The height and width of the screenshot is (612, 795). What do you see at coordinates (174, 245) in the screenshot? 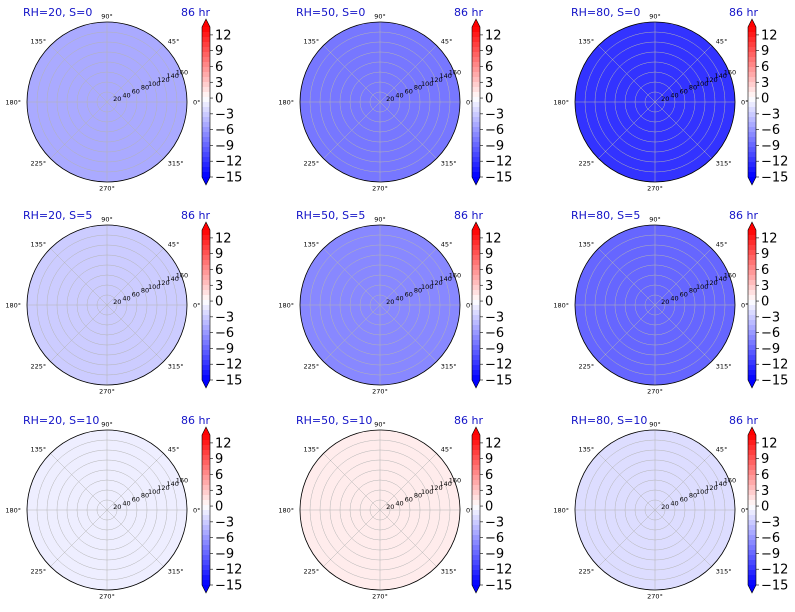
I see `angle-tick-label: 45°` at bounding box center [174, 245].